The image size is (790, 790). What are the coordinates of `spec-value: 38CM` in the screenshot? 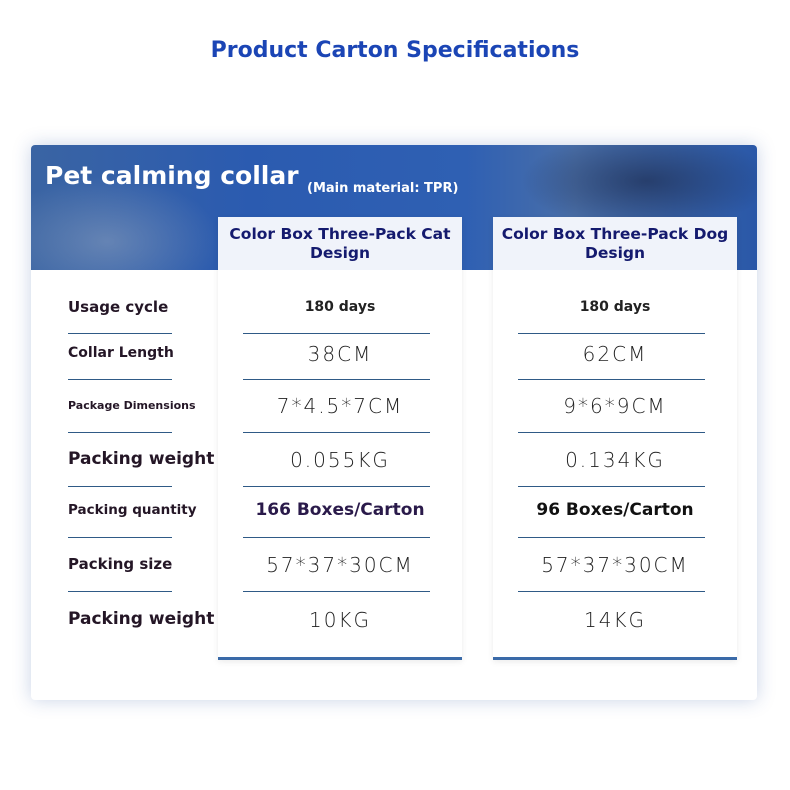 It's located at (340, 353).